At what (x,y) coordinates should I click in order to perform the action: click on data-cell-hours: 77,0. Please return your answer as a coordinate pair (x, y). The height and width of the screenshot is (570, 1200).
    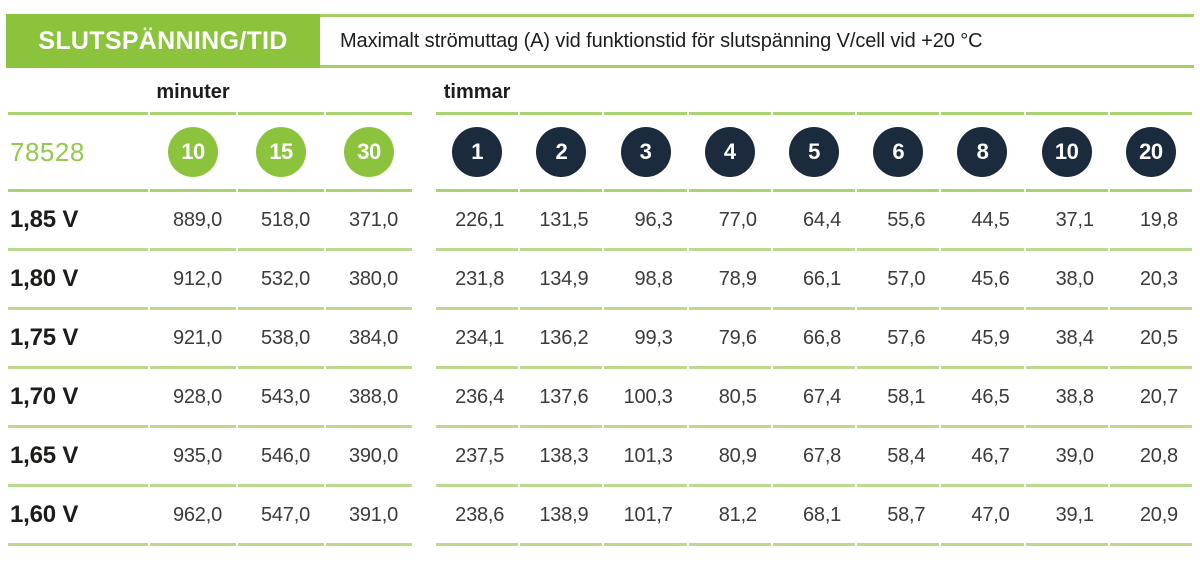
    Looking at the image, I should click on (729, 221).